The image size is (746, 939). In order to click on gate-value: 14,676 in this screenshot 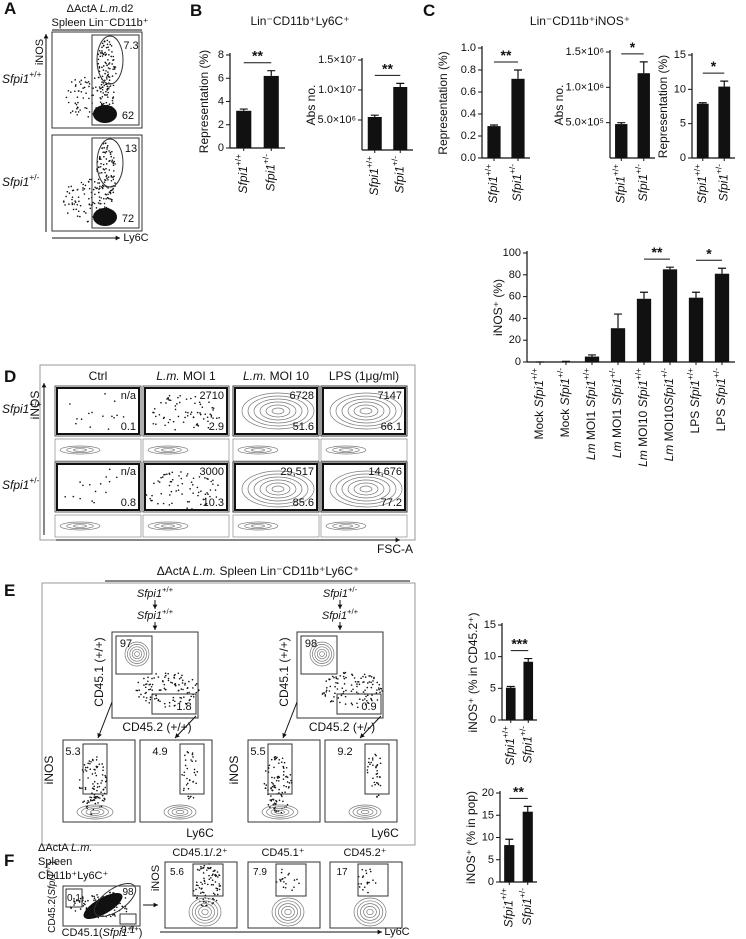, I will do `click(385, 472)`.